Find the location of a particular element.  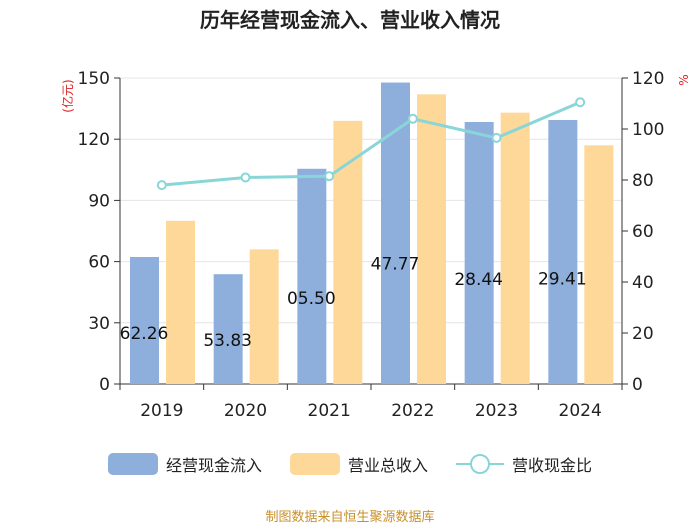

x-tick-label: 2024 is located at coordinates (580, 411).